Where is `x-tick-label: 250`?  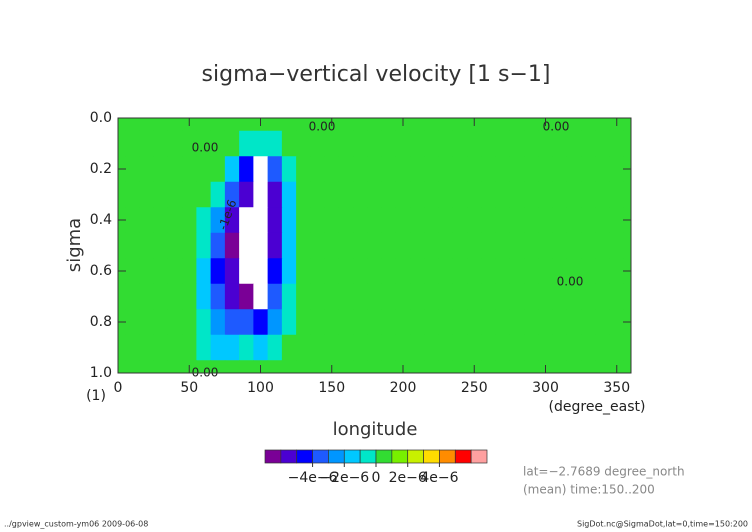
x-tick-label: 250 is located at coordinates (474, 388).